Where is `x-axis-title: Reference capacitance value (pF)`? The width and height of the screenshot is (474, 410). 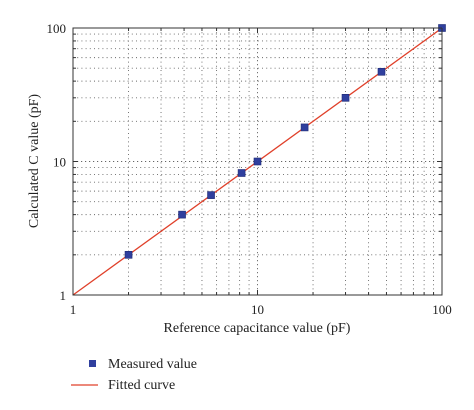
x-axis-title: Reference capacitance value (pF) is located at coordinates (257, 328).